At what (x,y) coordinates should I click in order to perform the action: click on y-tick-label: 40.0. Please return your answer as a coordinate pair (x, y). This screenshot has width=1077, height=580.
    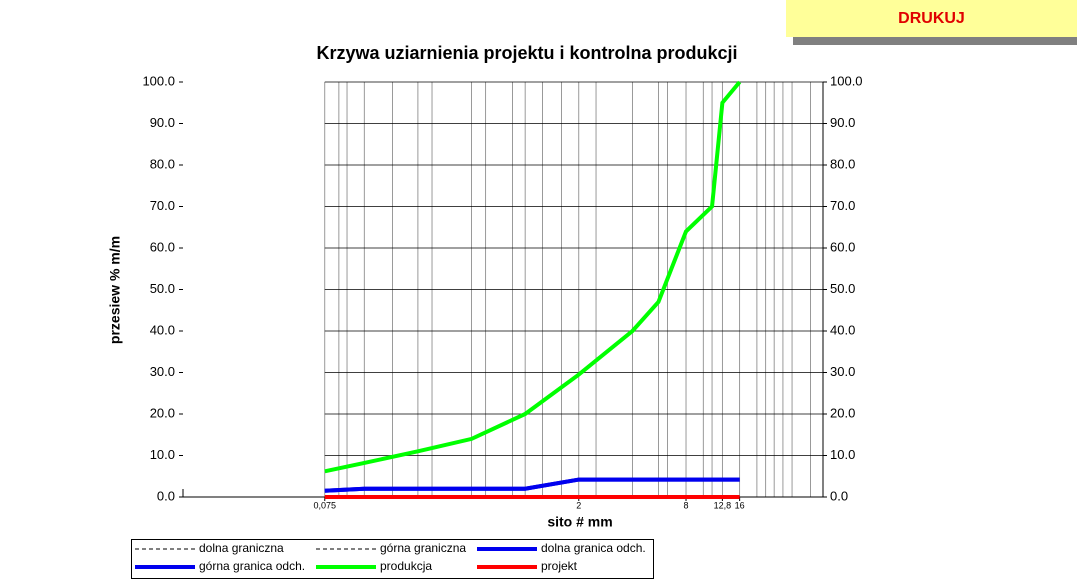
    Looking at the image, I should click on (162, 329).